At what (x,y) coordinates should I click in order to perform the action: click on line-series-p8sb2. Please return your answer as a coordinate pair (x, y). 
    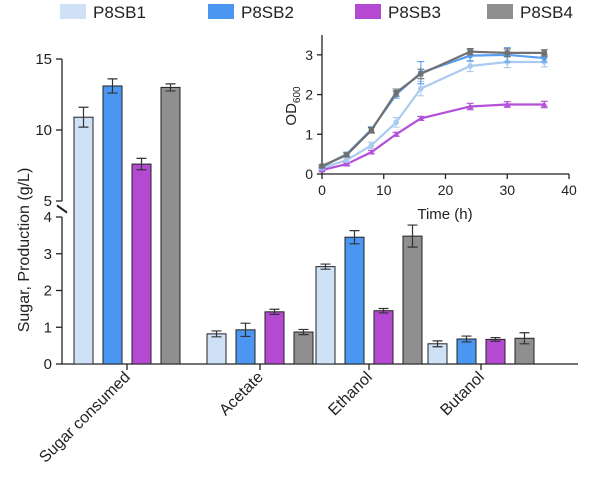
    Looking at the image, I should click on (433, 110).